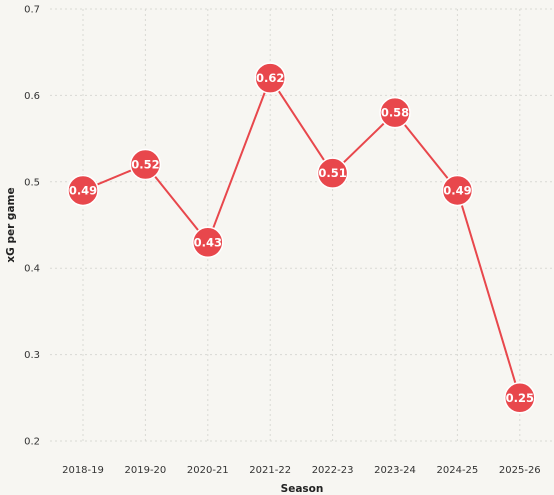 This screenshot has height=495, width=554. Describe the element at coordinates (32, 96) in the screenshot. I see `y-tick-label: 0.6` at that location.